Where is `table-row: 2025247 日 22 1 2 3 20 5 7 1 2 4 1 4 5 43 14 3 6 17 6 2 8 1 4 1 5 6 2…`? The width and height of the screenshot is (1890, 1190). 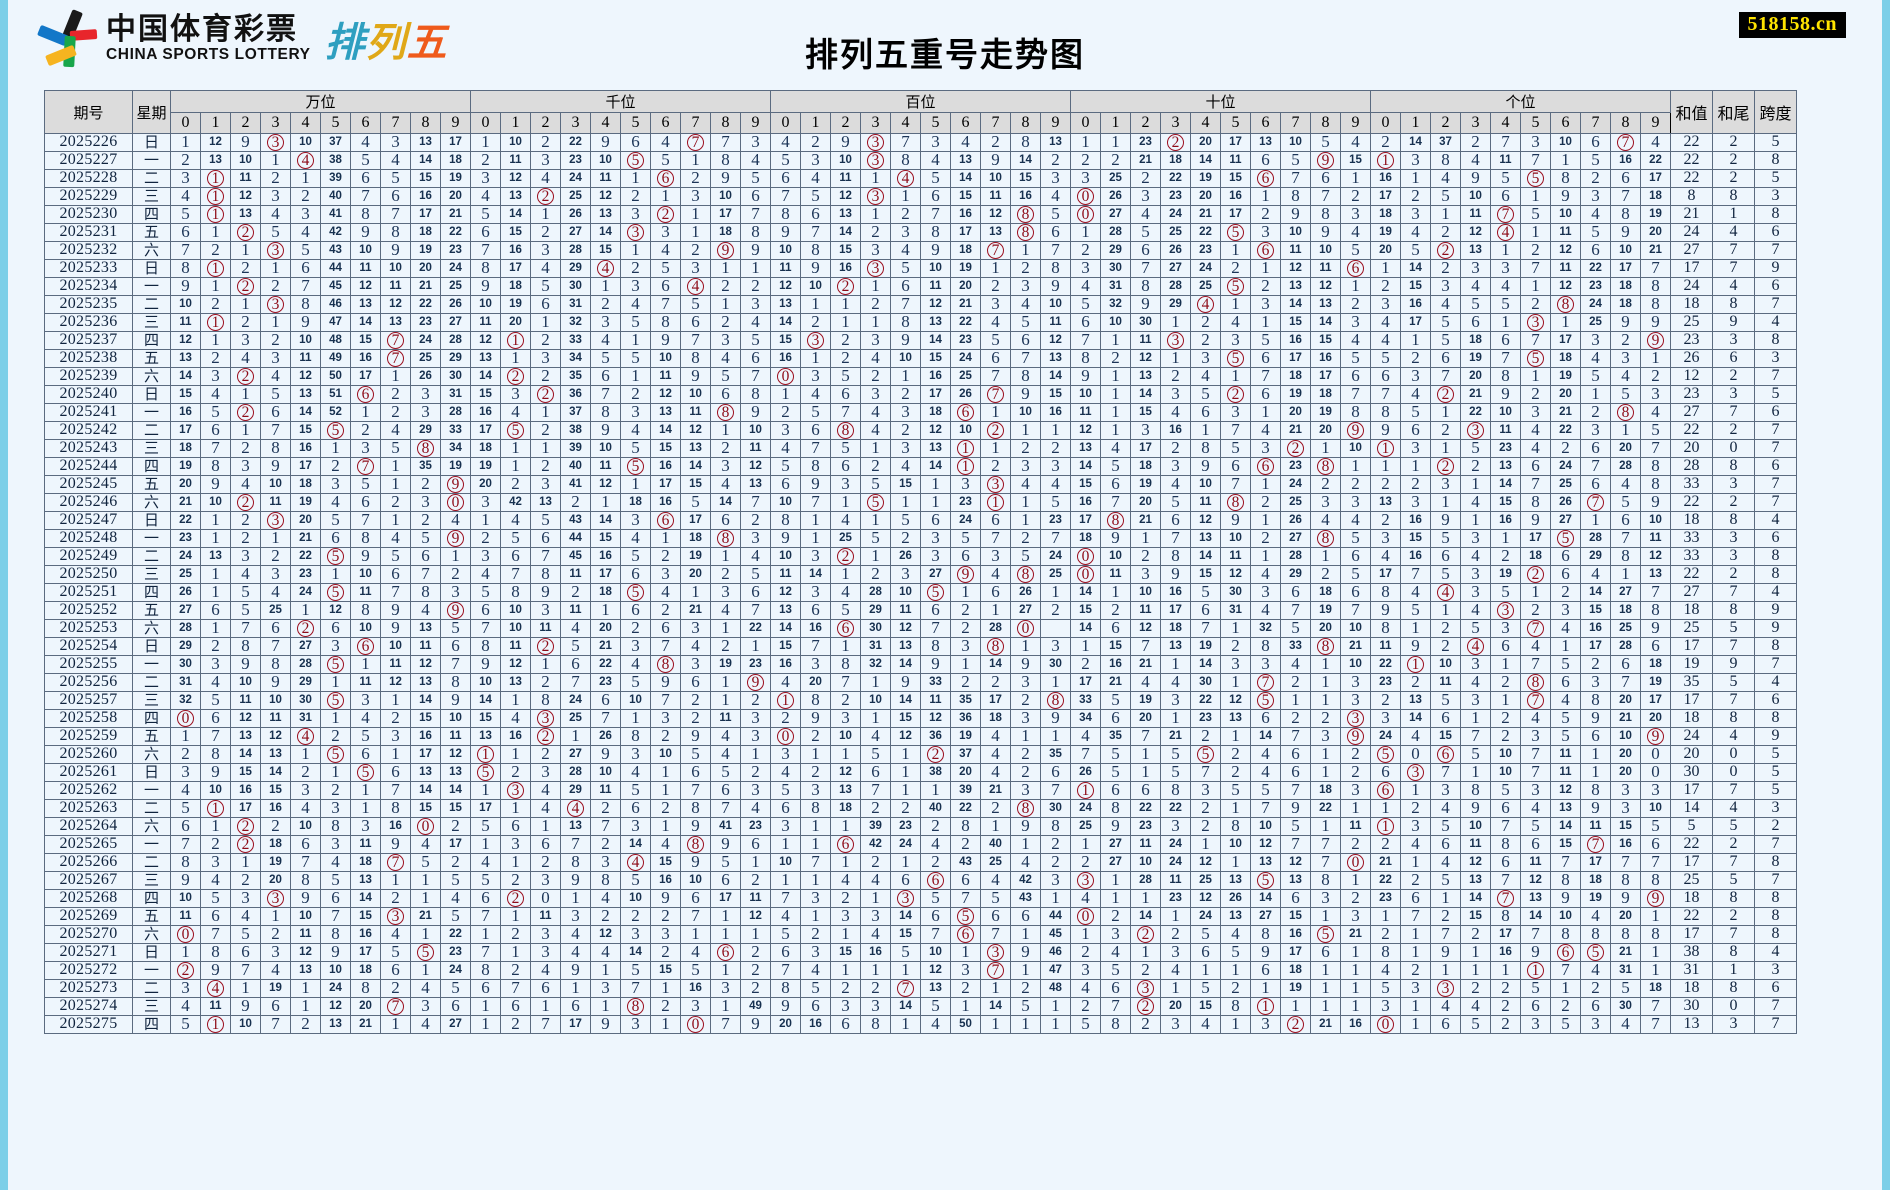
table-row: 2025247 日 22 1 2 3 20 5 7 1 2 4 1 4 5 43 14 3 6 17 6 2 8 1 4 1 5 6 2… is located at coordinates (920, 520).